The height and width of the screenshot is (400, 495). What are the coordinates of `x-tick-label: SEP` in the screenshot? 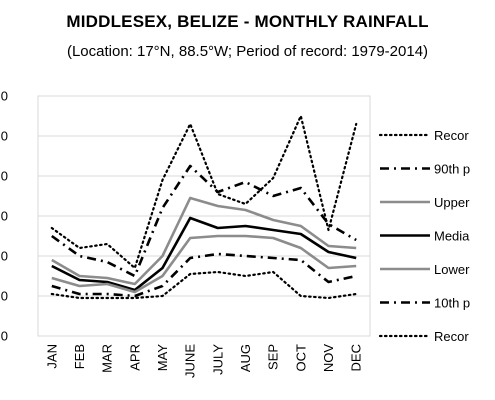 It's located at (273, 357).